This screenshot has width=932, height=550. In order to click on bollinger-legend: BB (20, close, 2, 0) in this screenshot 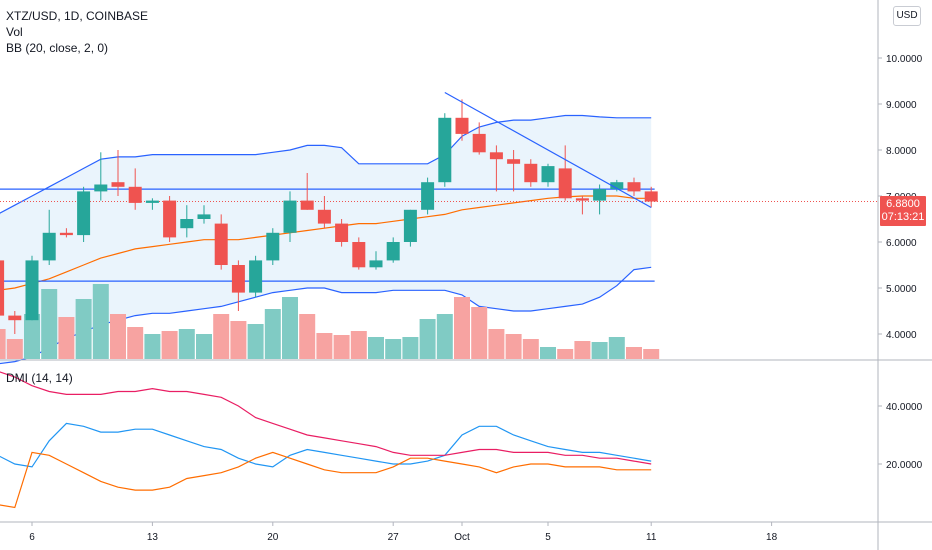, I will do `click(57, 48)`.